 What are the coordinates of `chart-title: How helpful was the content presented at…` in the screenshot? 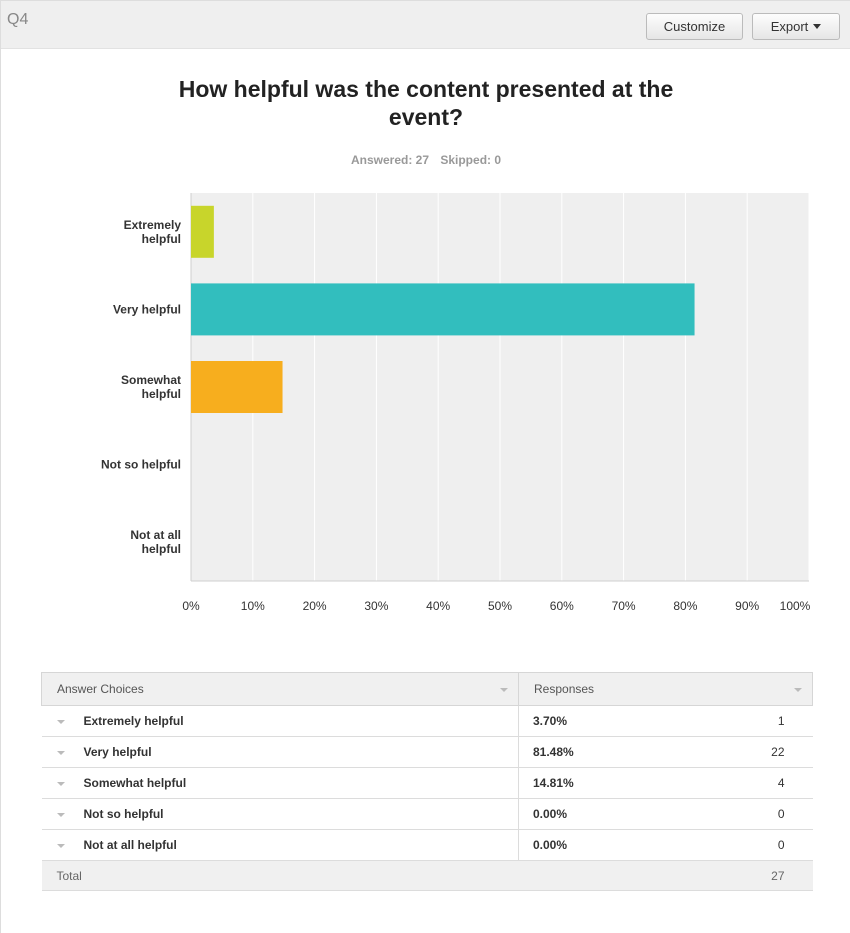 It's located at (426, 103).